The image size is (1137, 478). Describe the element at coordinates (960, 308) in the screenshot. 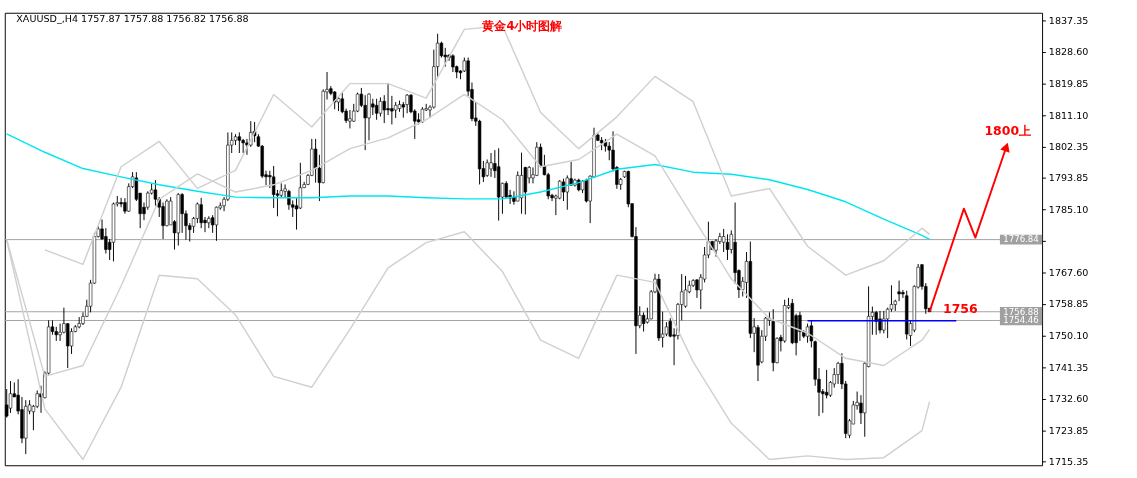

I see `annotation: 1756` at that location.